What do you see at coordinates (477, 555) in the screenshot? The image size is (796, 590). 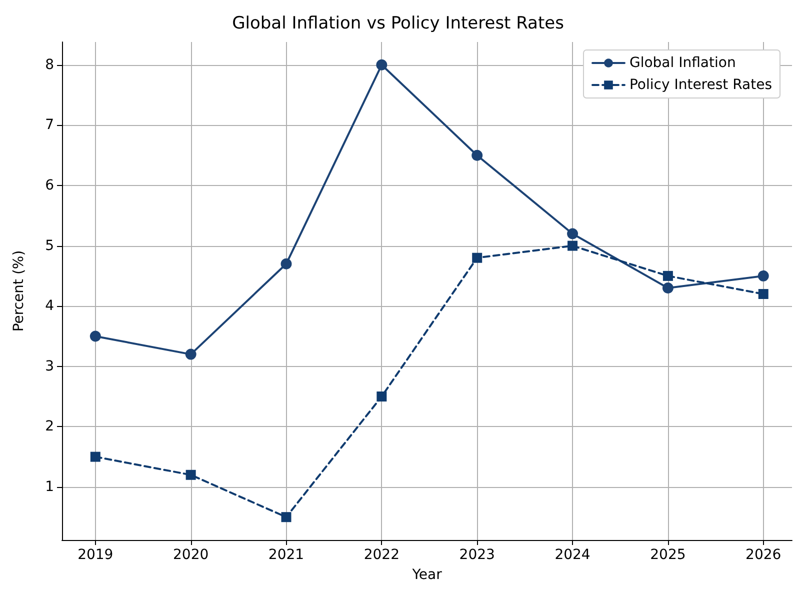 I see `x-tick-label: 2023` at bounding box center [477, 555].